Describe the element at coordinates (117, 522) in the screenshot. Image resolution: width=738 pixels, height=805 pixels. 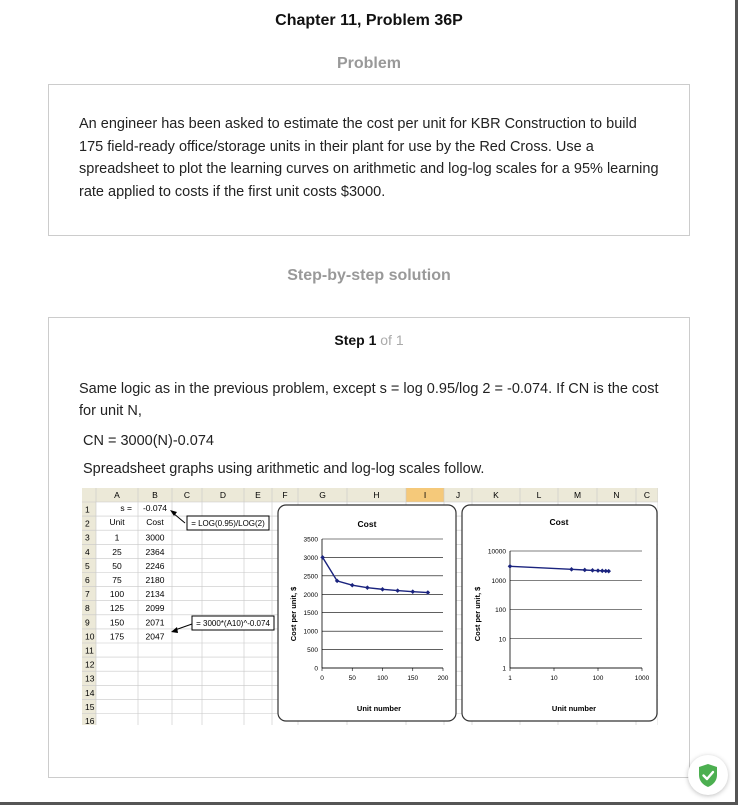
I see `cell-header-unit: Unit` at that location.